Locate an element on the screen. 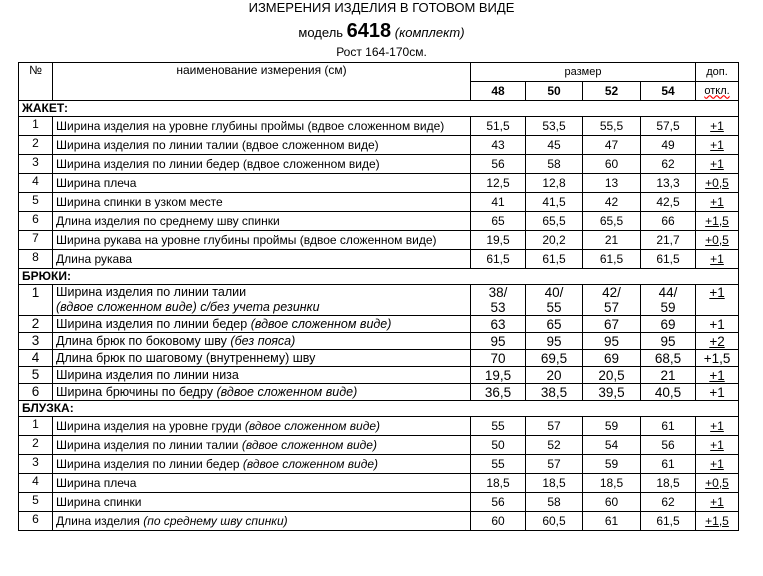 The width and height of the screenshot is (763, 576). tolerance-value: +0,5 is located at coordinates (717, 482).